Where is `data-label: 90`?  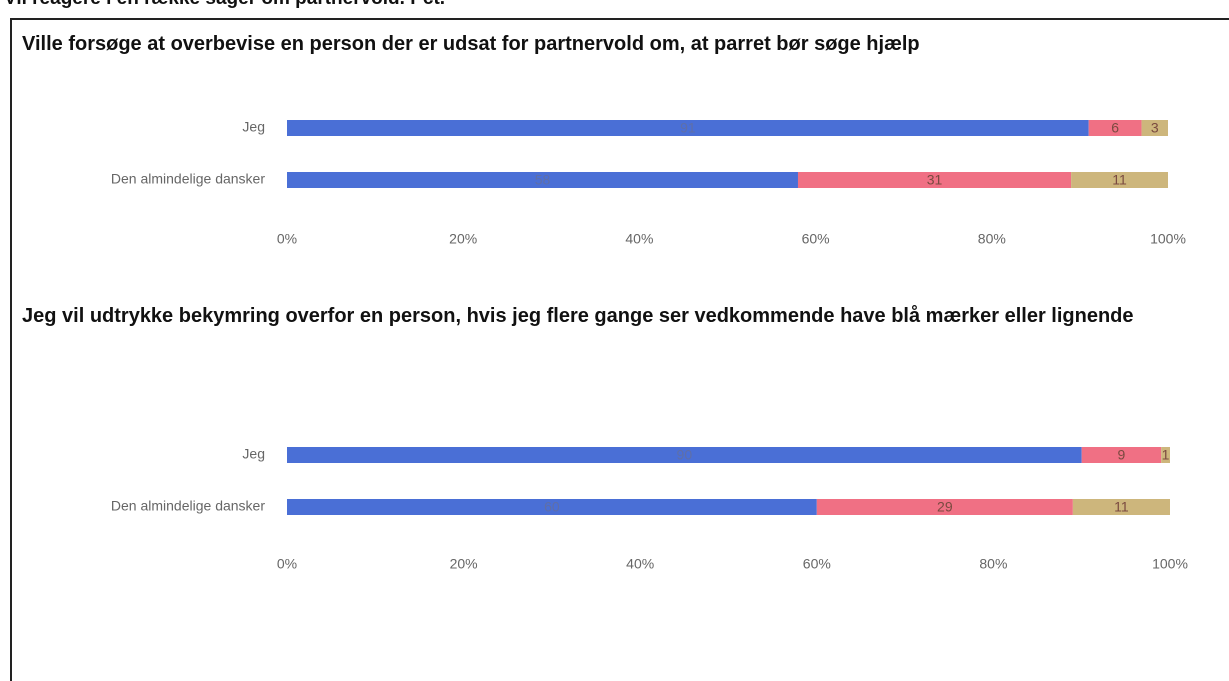 data-label: 90 is located at coordinates (685, 455).